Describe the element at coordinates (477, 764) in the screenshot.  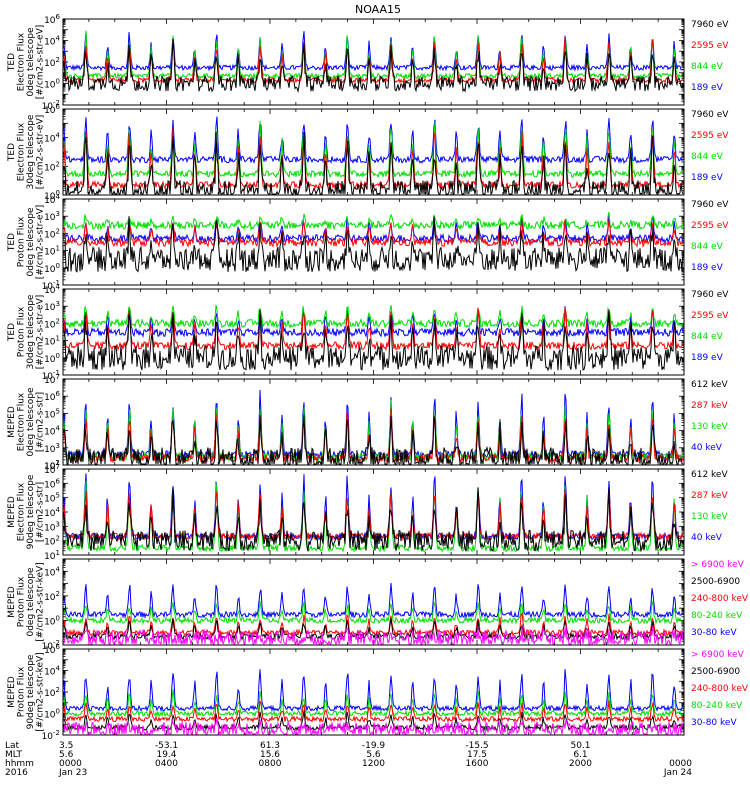
I see `x-tick-label: 1600` at that location.